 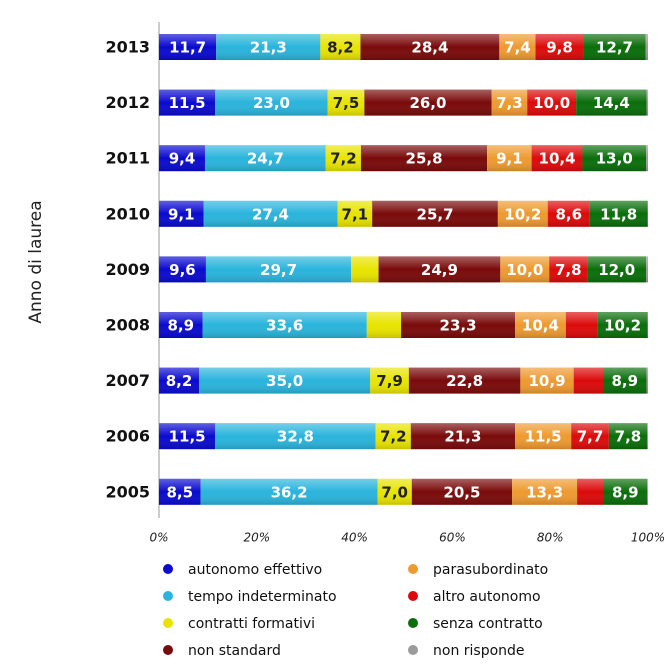 What do you see at coordinates (158, 538) in the screenshot?
I see `x-tick-label: 0%` at bounding box center [158, 538].